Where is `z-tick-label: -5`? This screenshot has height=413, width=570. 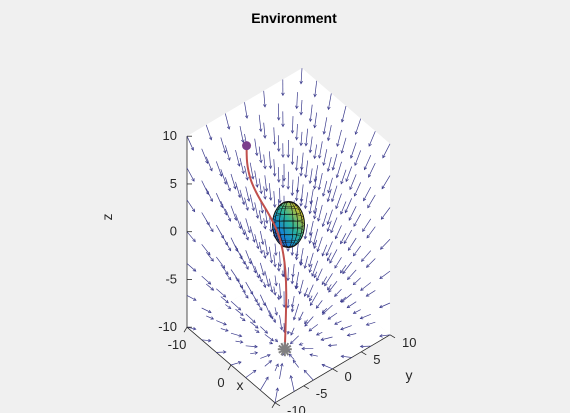
z-tick-label: -5 is located at coordinates (171, 278).